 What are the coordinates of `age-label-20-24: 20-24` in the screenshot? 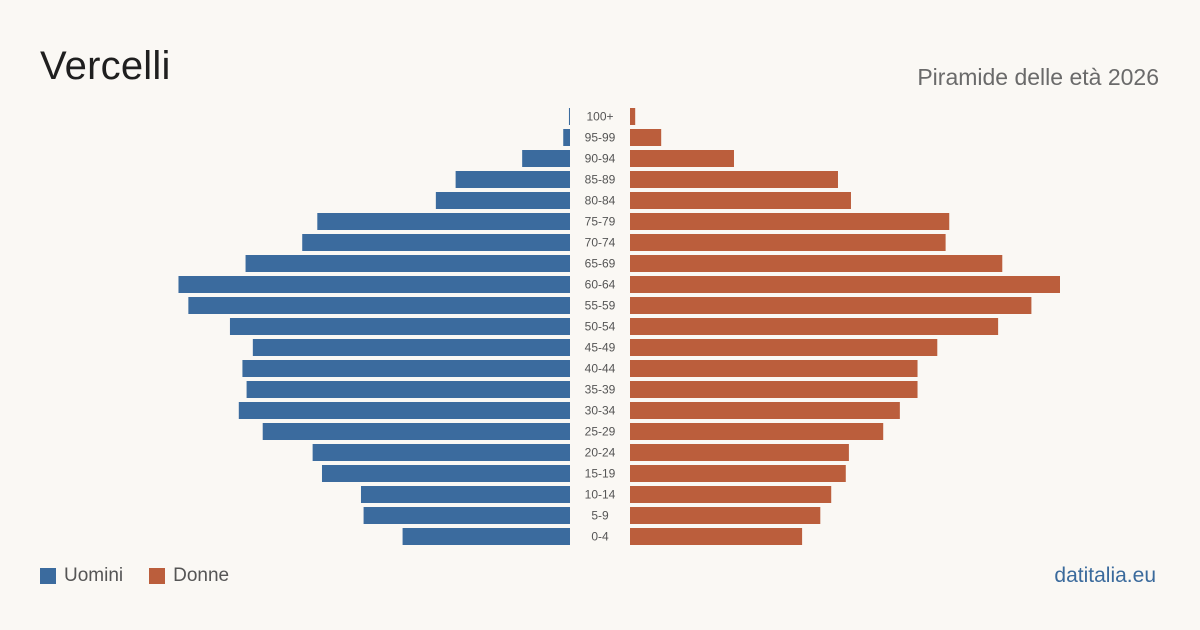 It's located at (600, 453).